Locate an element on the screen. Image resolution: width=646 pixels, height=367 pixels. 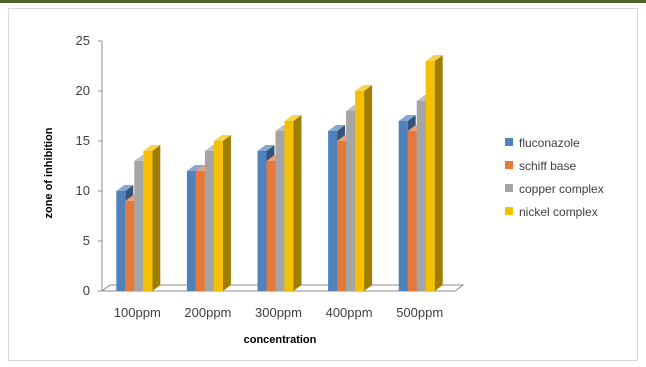
y-tick-label: 10 is located at coordinates (83, 190).